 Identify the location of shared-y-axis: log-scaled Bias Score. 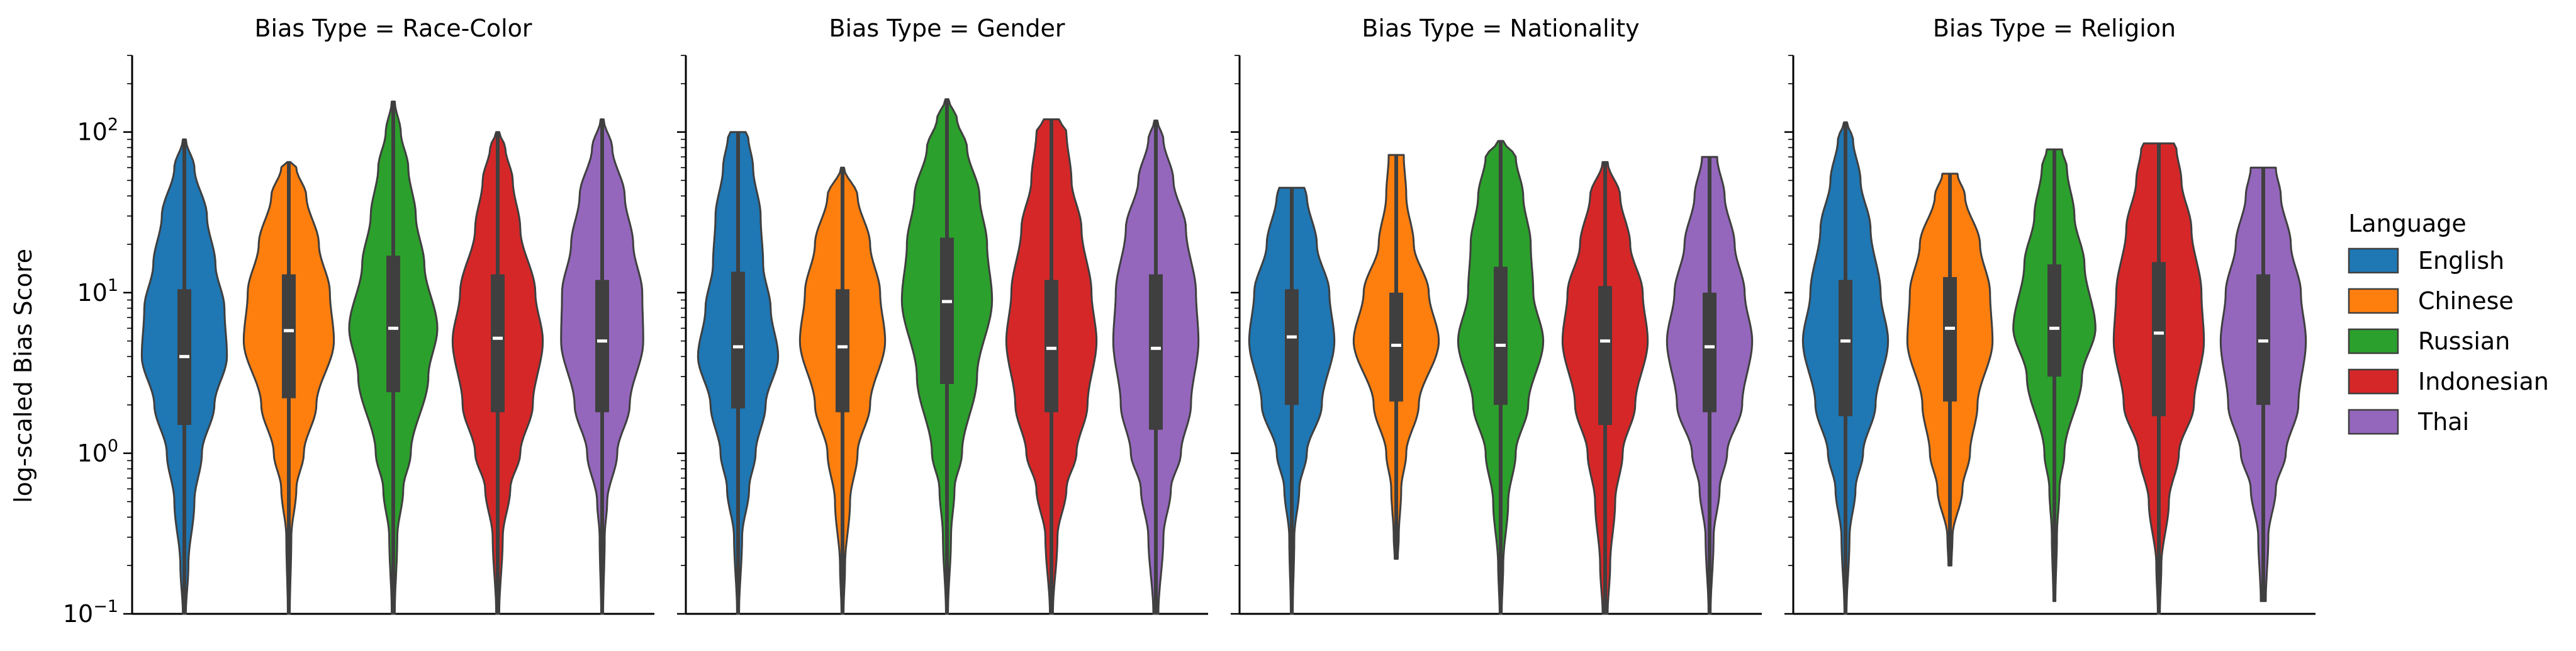
(23, 376).